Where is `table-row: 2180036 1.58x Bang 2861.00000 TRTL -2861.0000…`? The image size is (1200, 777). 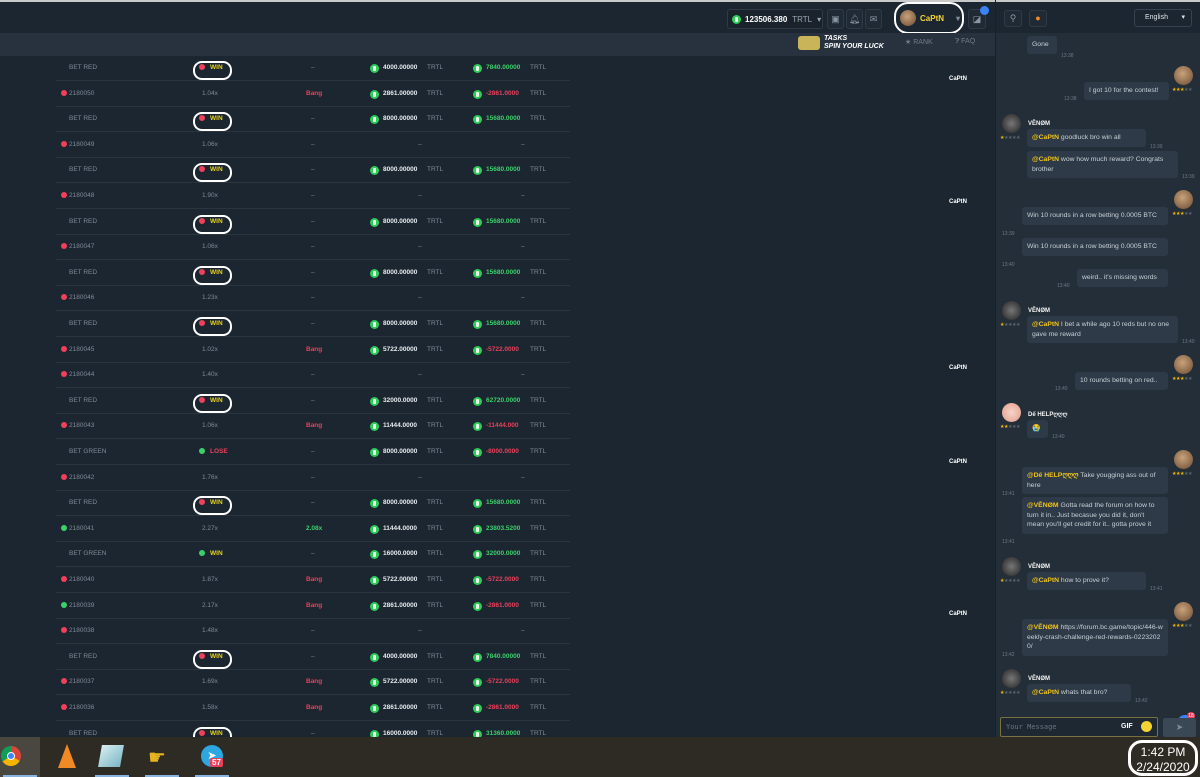
table-row: 2180036 1.58x Bang 2861.00000 TRTL -2861.0000… is located at coordinates (313, 708).